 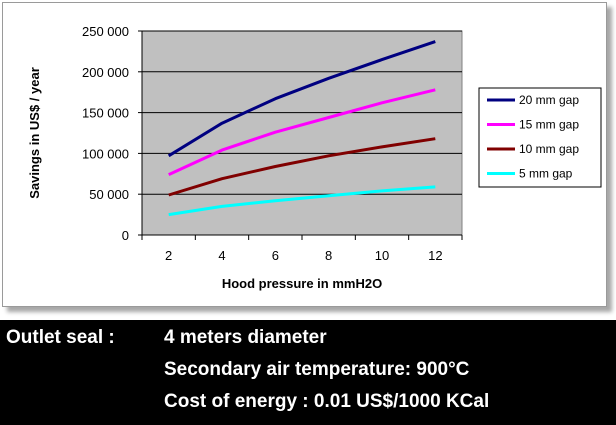 I want to click on x-axis-title: Hood pressure in mmH2O, so click(x=302, y=283).